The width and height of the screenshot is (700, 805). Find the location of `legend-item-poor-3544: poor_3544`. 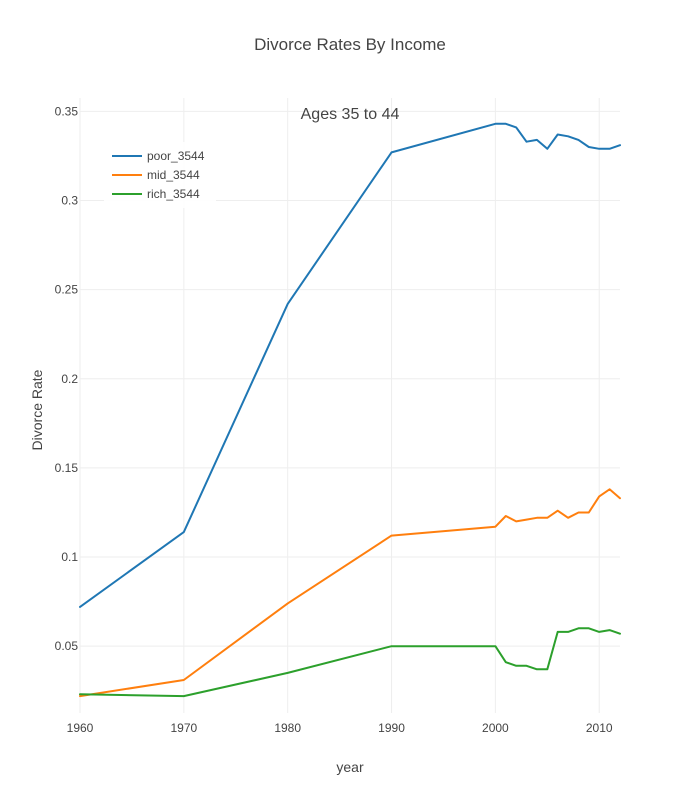

legend-item-poor-3544: poor_3544 is located at coordinates (158, 156).